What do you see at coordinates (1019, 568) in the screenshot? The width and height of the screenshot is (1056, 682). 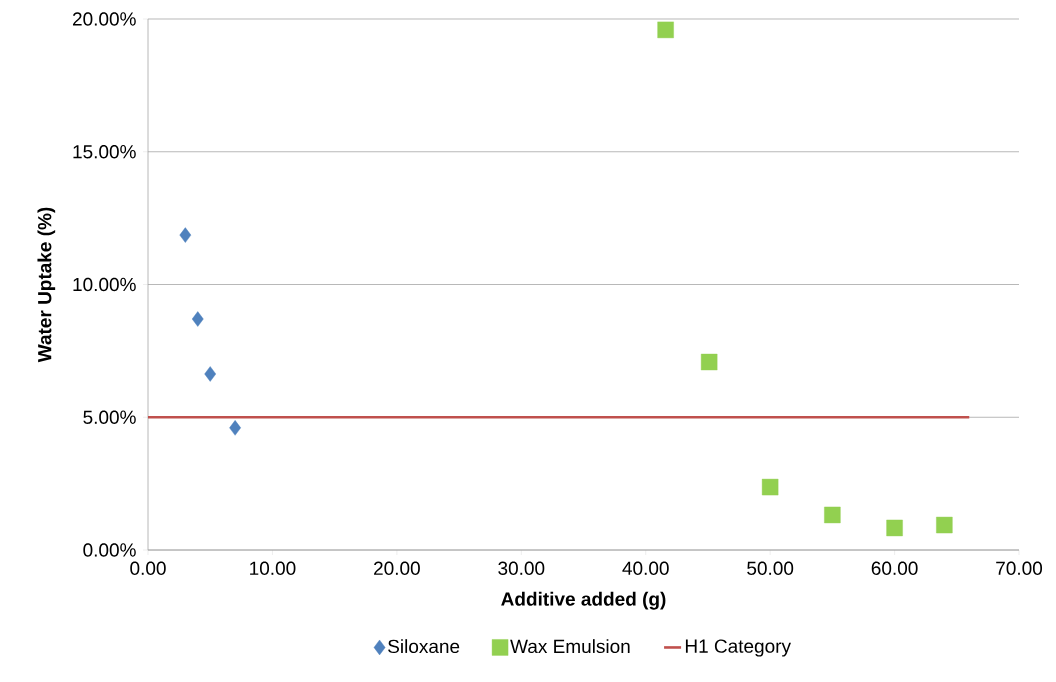 I see `x-tick-label: 70.00` at bounding box center [1019, 568].